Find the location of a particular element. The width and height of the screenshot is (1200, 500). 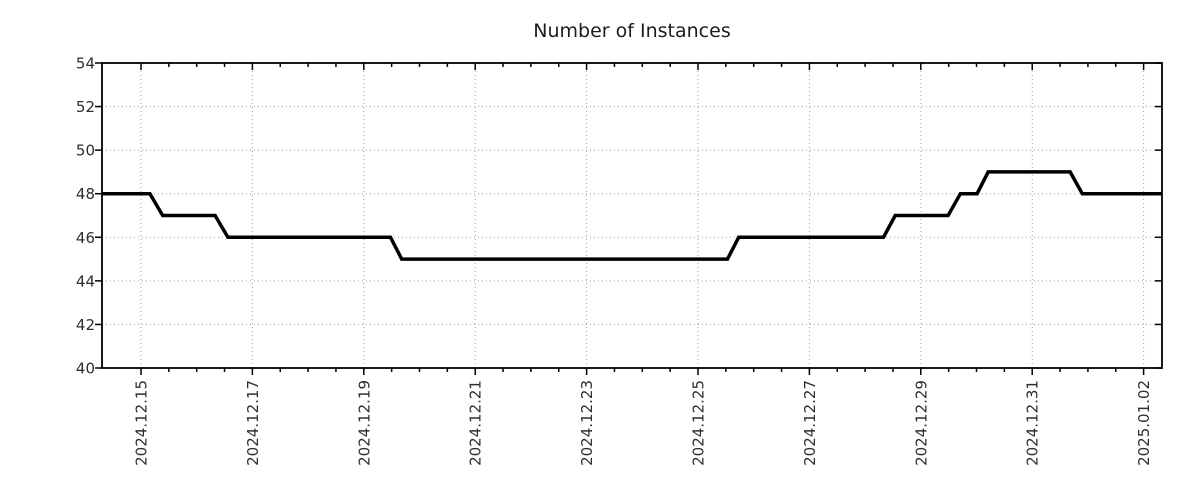

x-tick-label: 2024.12.23 is located at coordinates (587, 423).